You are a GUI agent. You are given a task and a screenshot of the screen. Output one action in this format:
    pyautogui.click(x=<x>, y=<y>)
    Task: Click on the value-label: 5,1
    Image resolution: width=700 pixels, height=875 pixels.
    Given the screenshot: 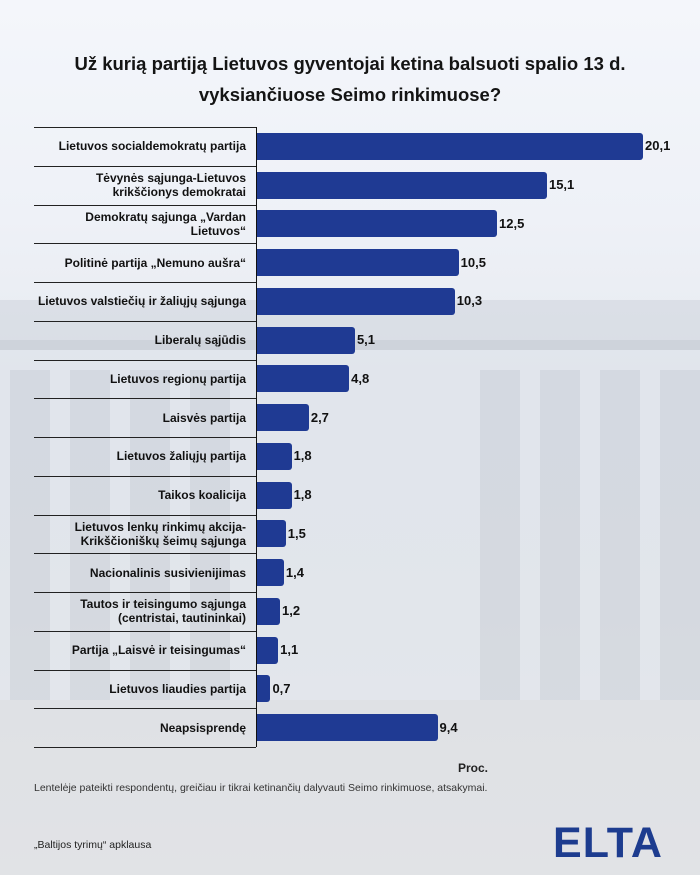 What is the action you would take?
    pyautogui.click(x=366, y=340)
    